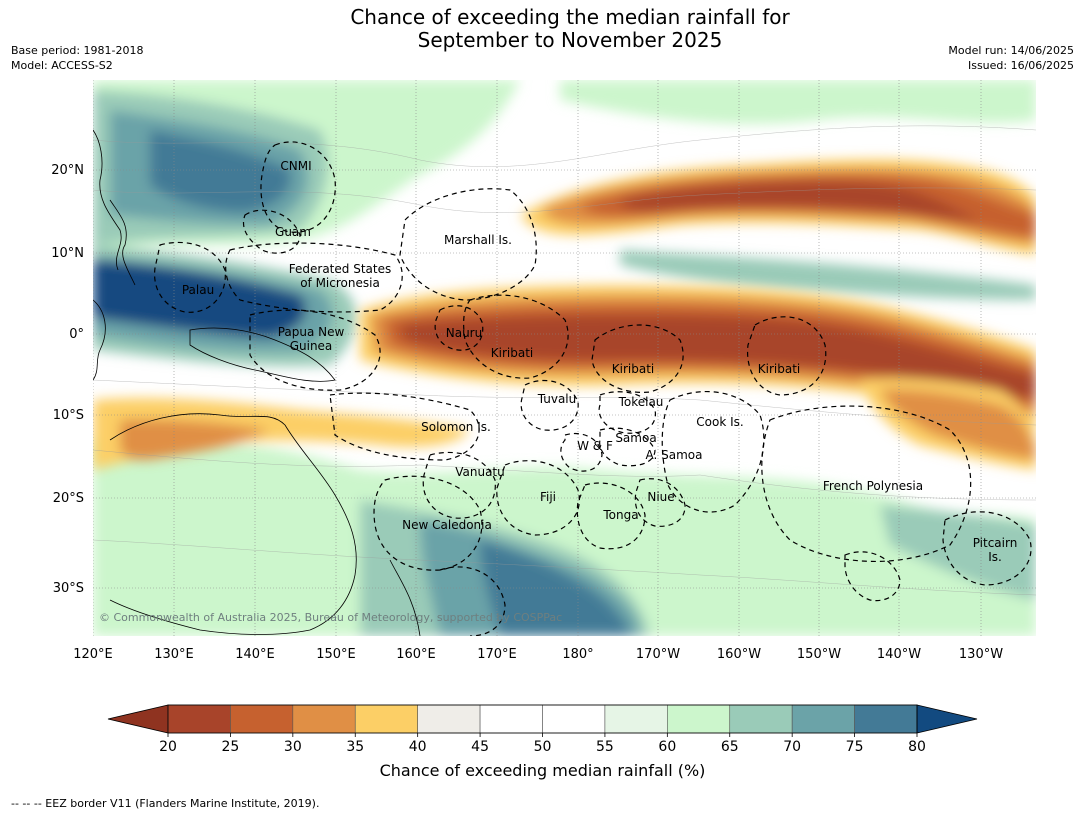  Describe the element at coordinates (635, 438) in the screenshot. I see `place-label: Samoa` at that location.